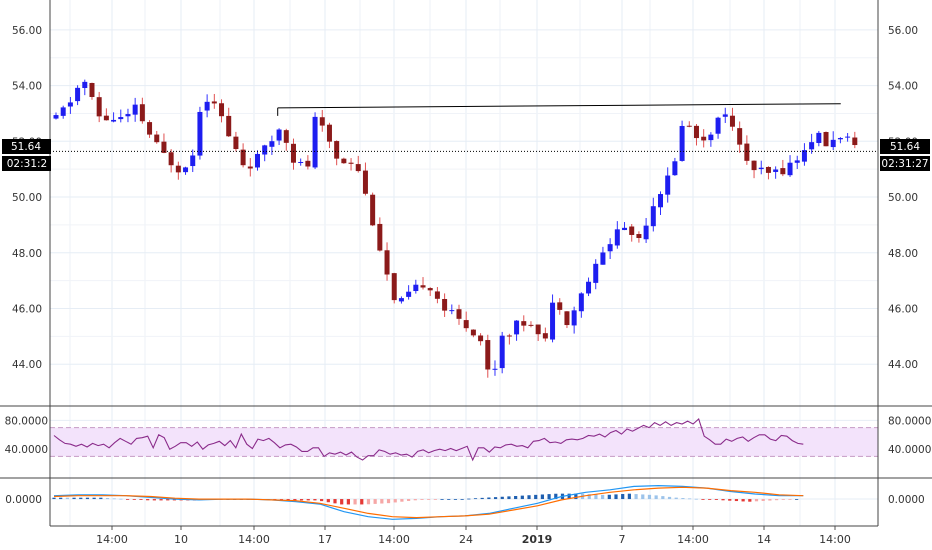 The height and width of the screenshot is (550, 932). What do you see at coordinates (23, 500) in the screenshot?
I see `macd-tick-label-left: 0.0000` at bounding box center [23, 500].